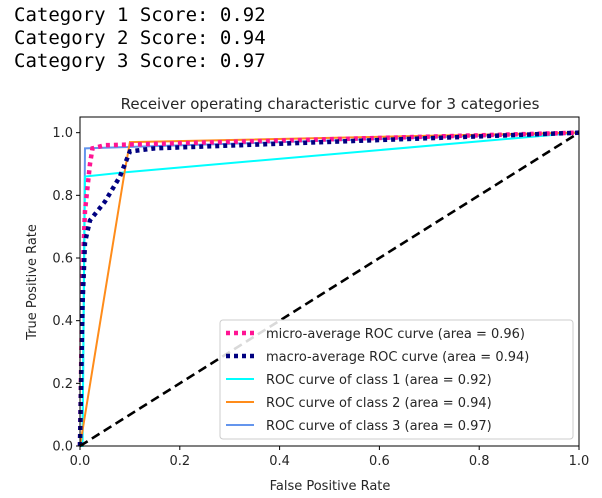 The height and width of the screenshot is (498, 602). Describe the element at coordinates (62, 384) in the screenshot. I see `y-tick-label: 0.2` at that location.